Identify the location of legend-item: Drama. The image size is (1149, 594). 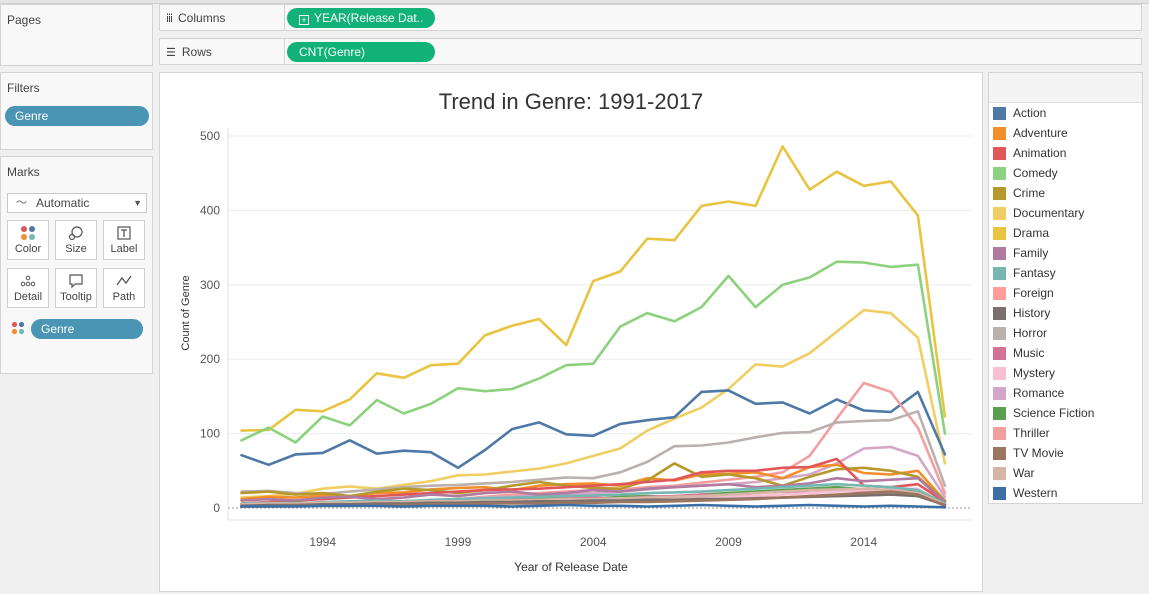
(1067, 234).